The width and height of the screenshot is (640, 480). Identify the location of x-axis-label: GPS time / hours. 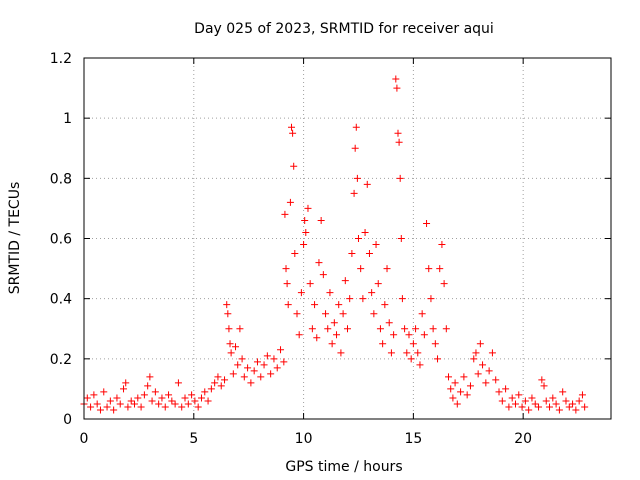
(343, 467).